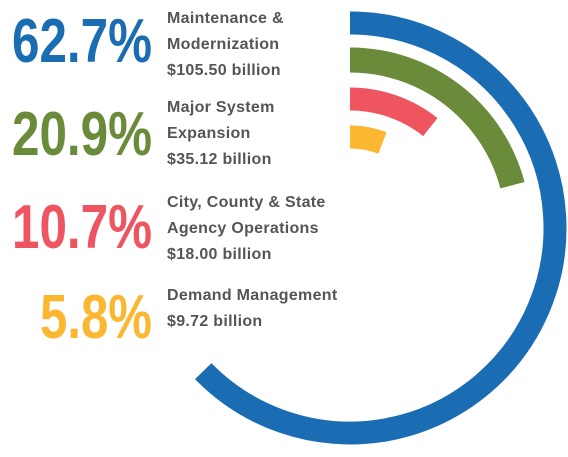  What do you see at coordinates (221, 120) in the screenshot?
I see `category-name: Major System Expansion` at bounding box center [221, 120].